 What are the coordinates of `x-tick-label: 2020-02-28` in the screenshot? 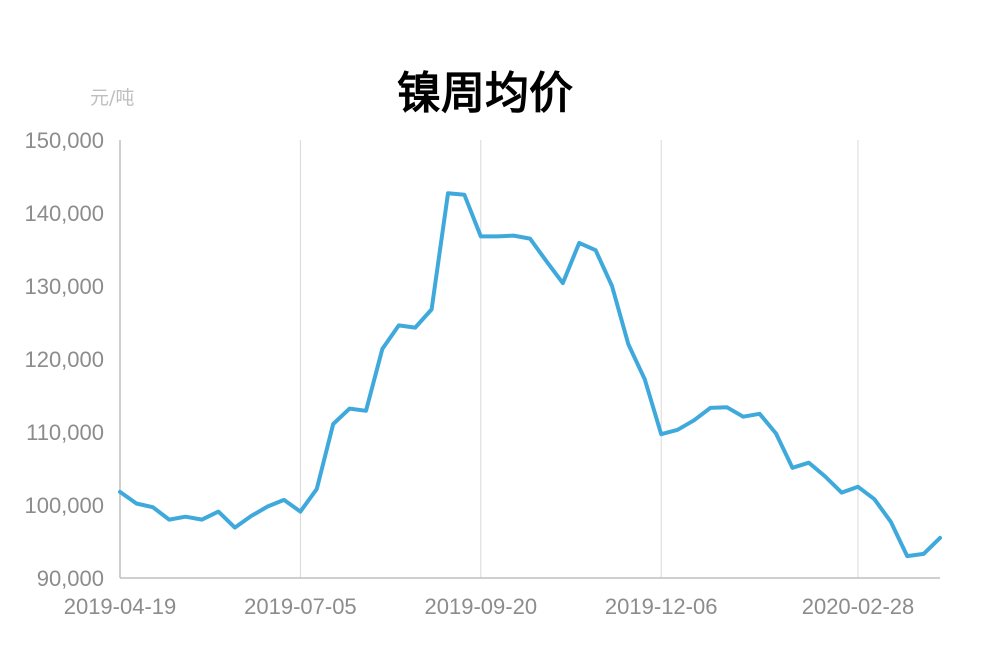 It's located at (858, 606).